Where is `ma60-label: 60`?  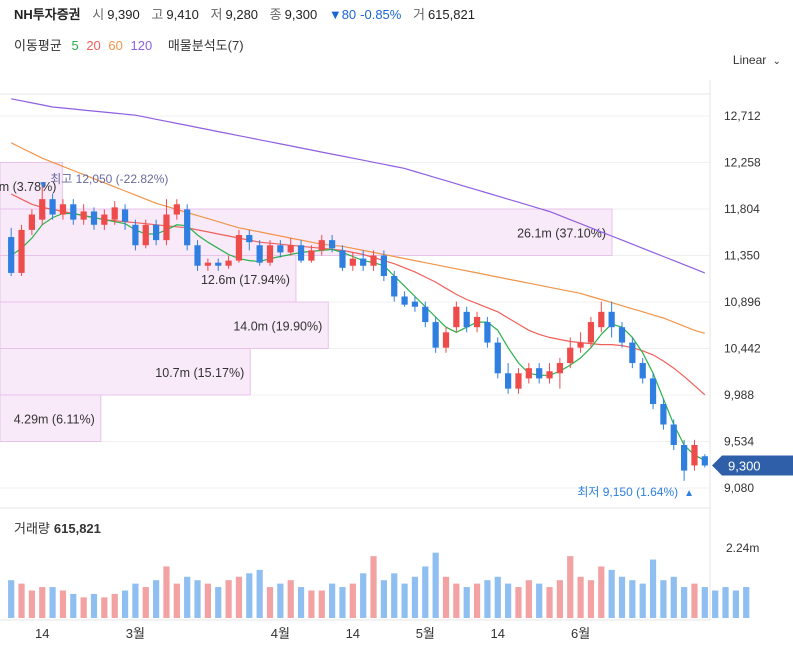 ma60-label: 60 is located at coordinates (115, 45).